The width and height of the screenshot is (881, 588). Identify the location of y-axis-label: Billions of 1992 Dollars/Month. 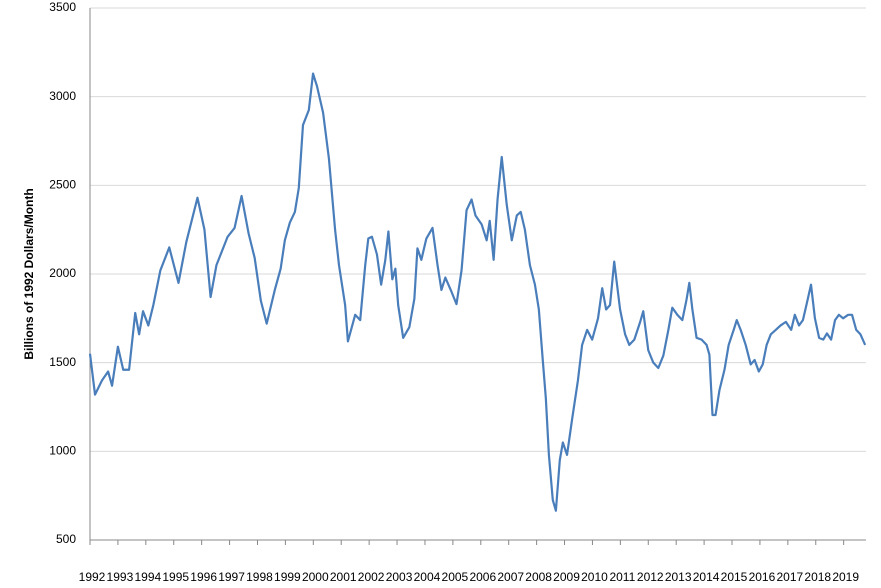
(29, 273).